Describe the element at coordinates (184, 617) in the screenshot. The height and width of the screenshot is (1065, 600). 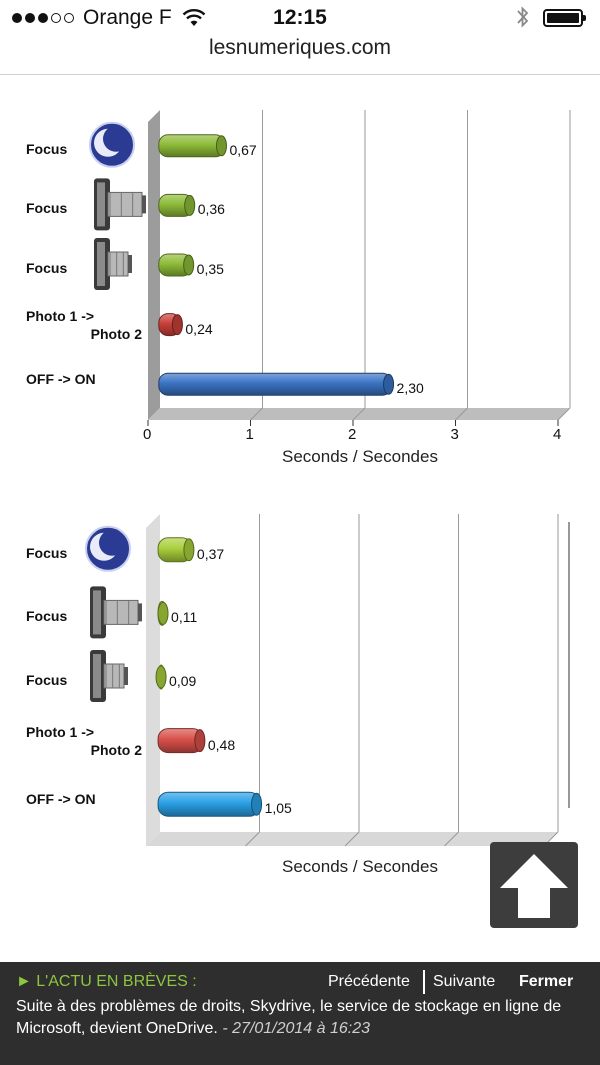
I see `bar-value-label: 0,11` at that location.